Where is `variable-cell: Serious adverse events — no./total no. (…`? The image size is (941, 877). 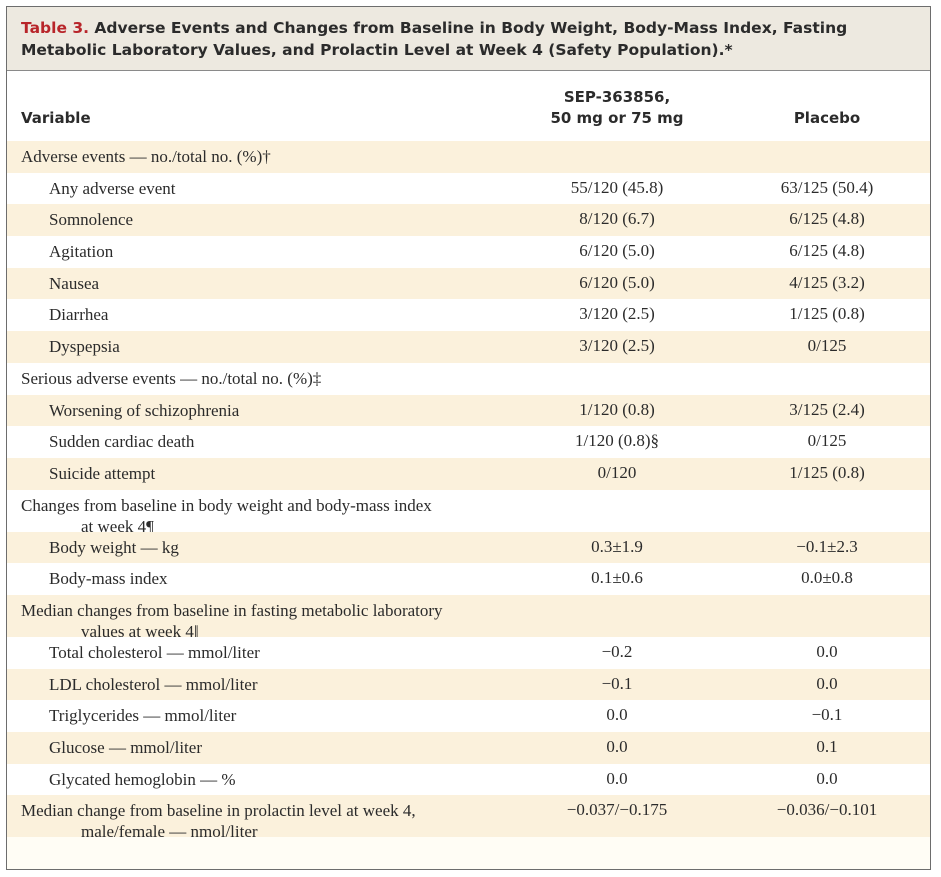 variable-cell: Serious adverse events — no./total no. (… is located at coordinates (171, 378).